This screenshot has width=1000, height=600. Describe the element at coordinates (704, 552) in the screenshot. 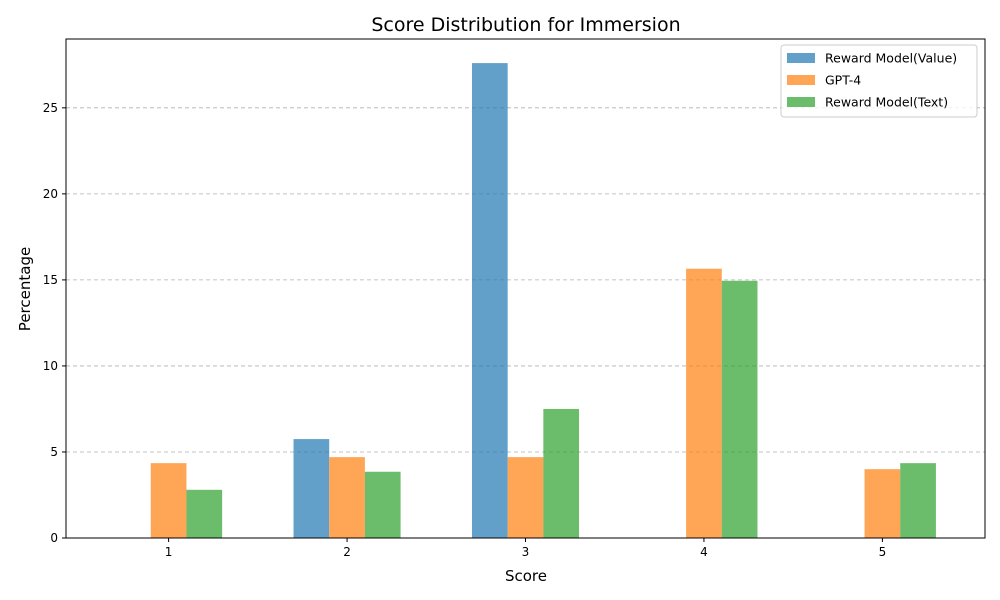

I see `x-tick-label: 4` at that location.